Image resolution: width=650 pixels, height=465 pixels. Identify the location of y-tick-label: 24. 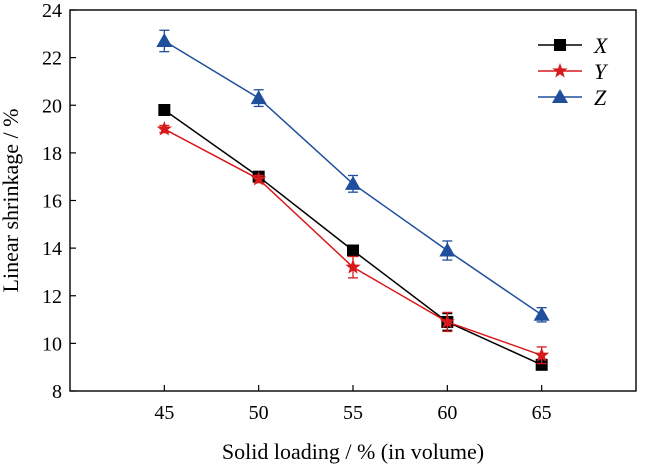
(52, 11).